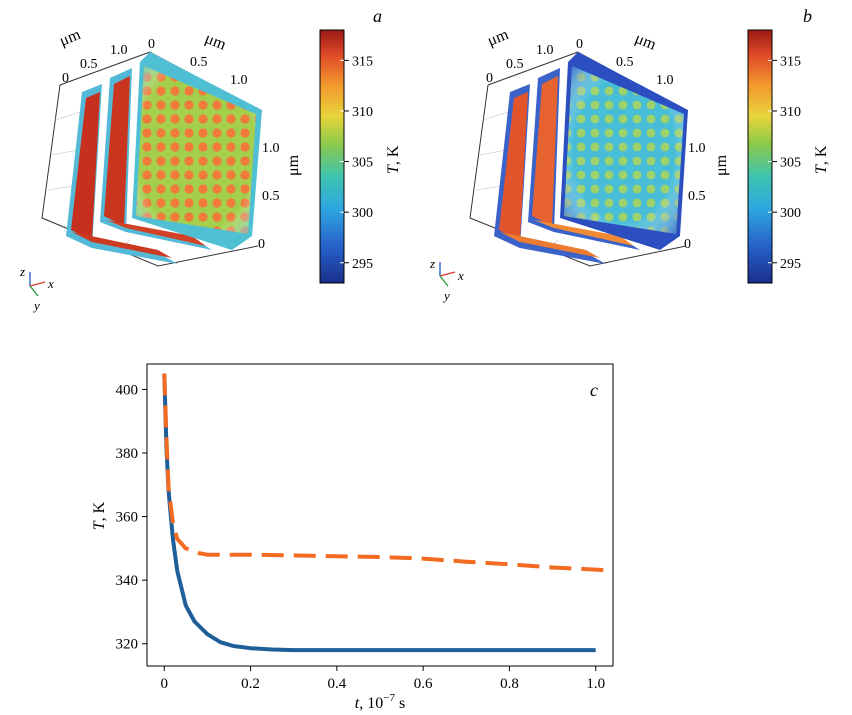 The width and height of the screenshot is (852, 715). I want to click on panel-a-colorbar-tick-label-2: 305, so click(362, 163).